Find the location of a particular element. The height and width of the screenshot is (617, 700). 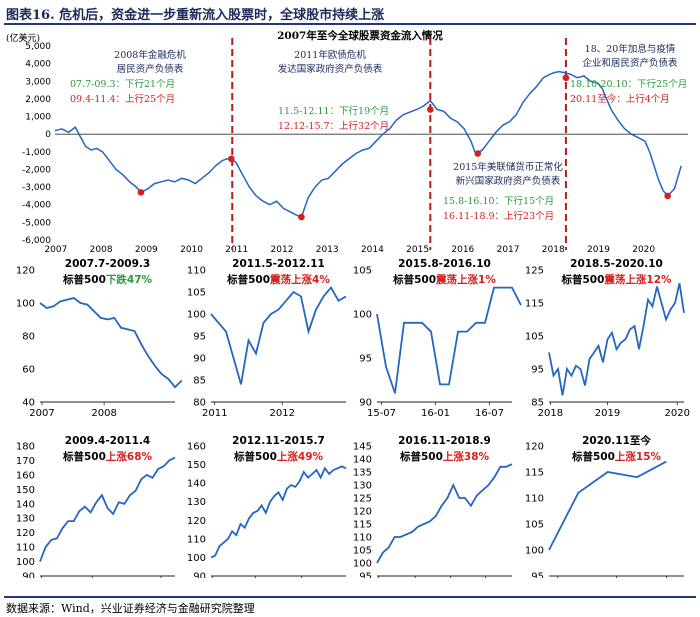

period-annotation: 2011年欧债危机 is located at coordinates (330, 55).